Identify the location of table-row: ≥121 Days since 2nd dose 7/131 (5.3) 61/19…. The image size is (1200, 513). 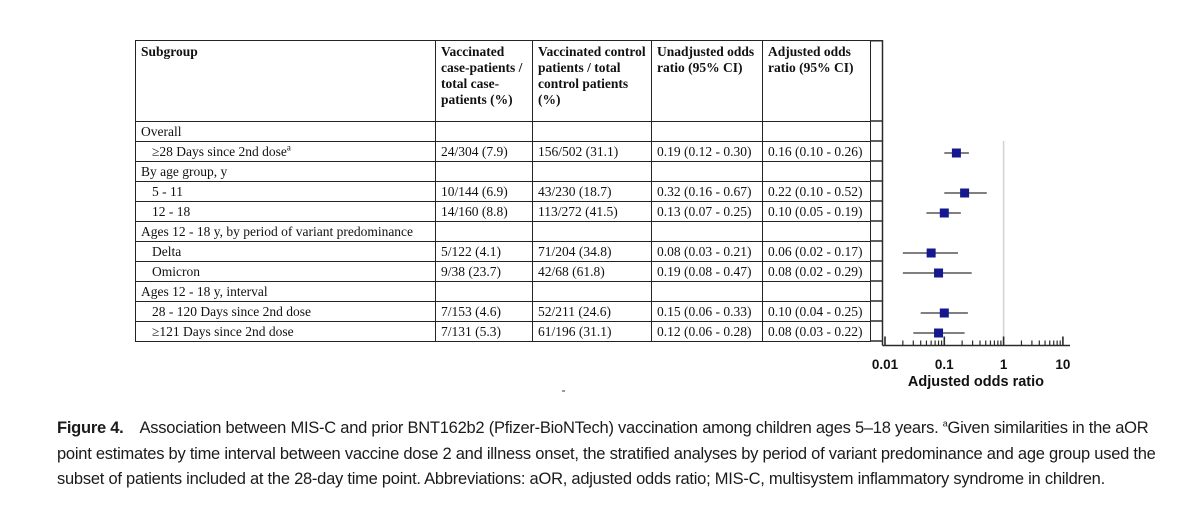
(503, 331).